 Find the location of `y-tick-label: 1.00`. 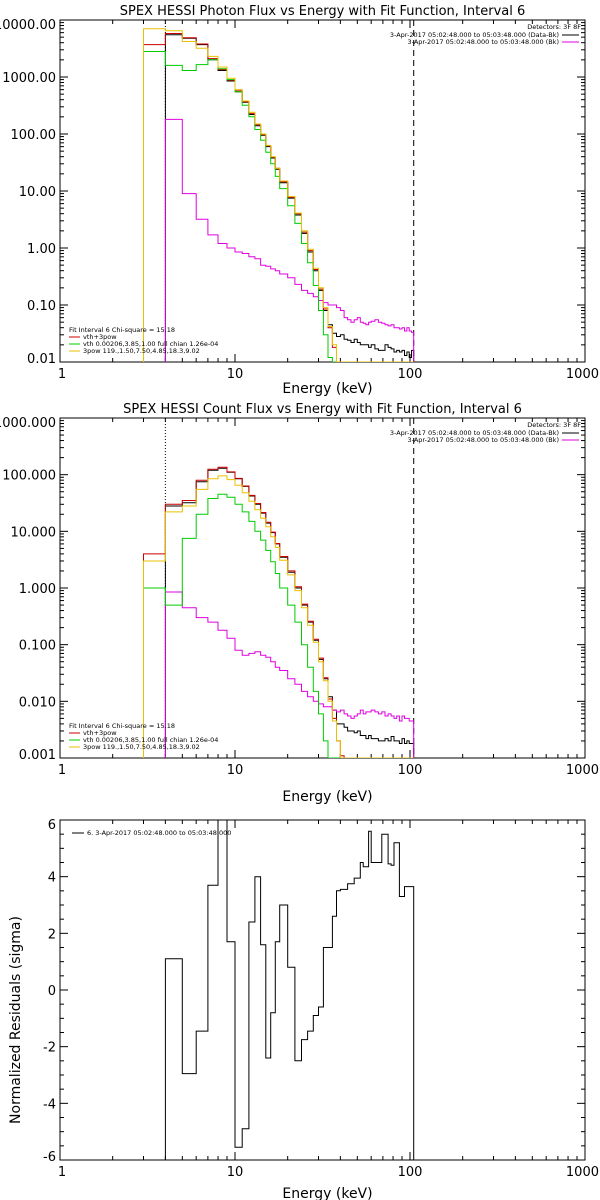

y-tick-label: 1.00 is located at coordinates (41, 249).